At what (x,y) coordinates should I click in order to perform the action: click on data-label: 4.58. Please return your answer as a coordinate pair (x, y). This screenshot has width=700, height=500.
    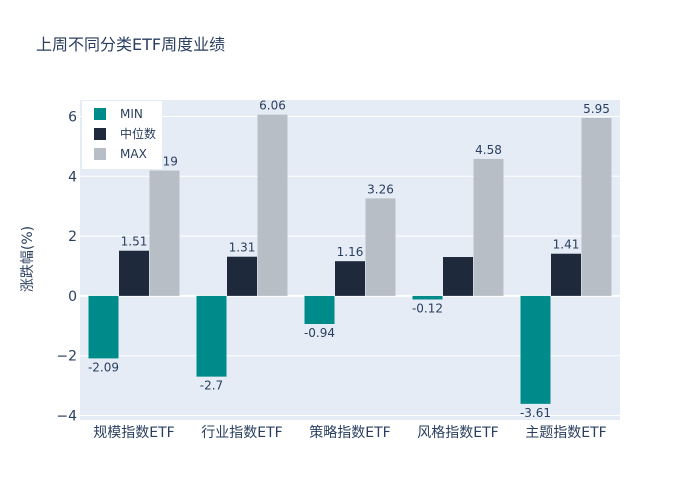
    Looking at the image, I should click on (488, 150).